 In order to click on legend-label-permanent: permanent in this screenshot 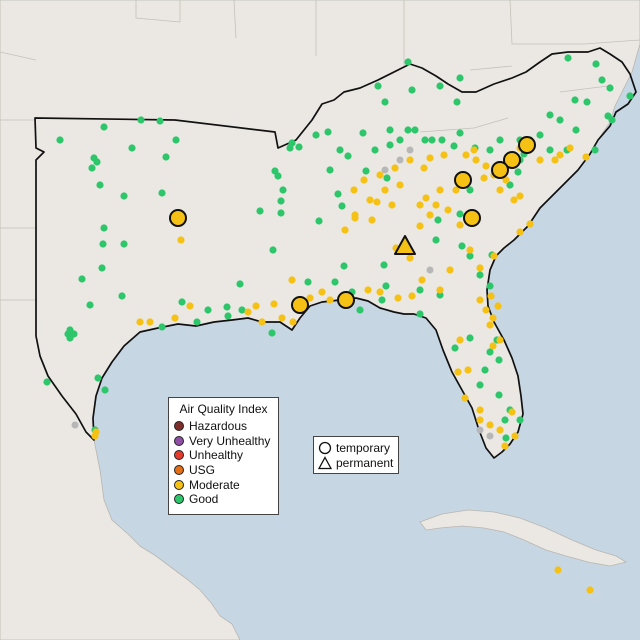, I will do `click(365, 462)`.